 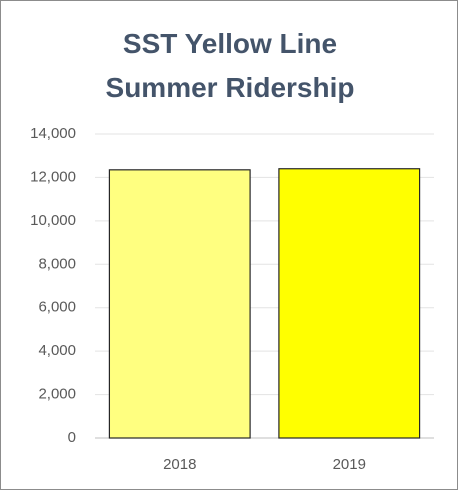 What do you see at coordinates (57, 350) in the screenshot?
I see `y-tick-label: 4,000` at bounding box center [57, 350].